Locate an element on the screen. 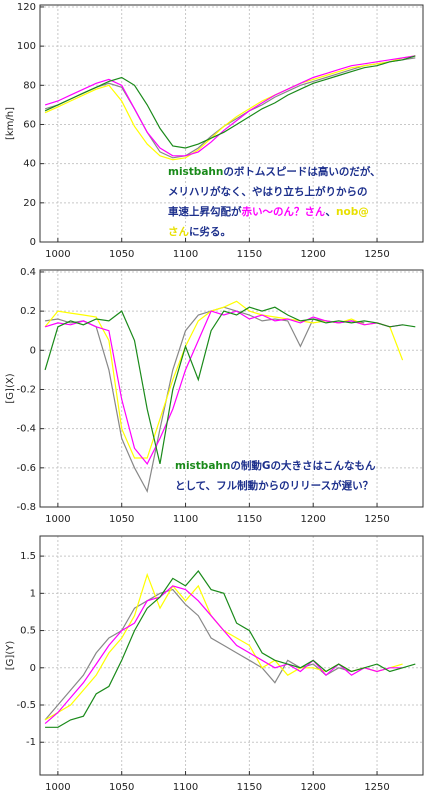 Image resolution: width=424 pixels, height=797 pixels. annotation: mistbahnの制動Gの大きさはこんなもん is located at coordinates (275, 465).